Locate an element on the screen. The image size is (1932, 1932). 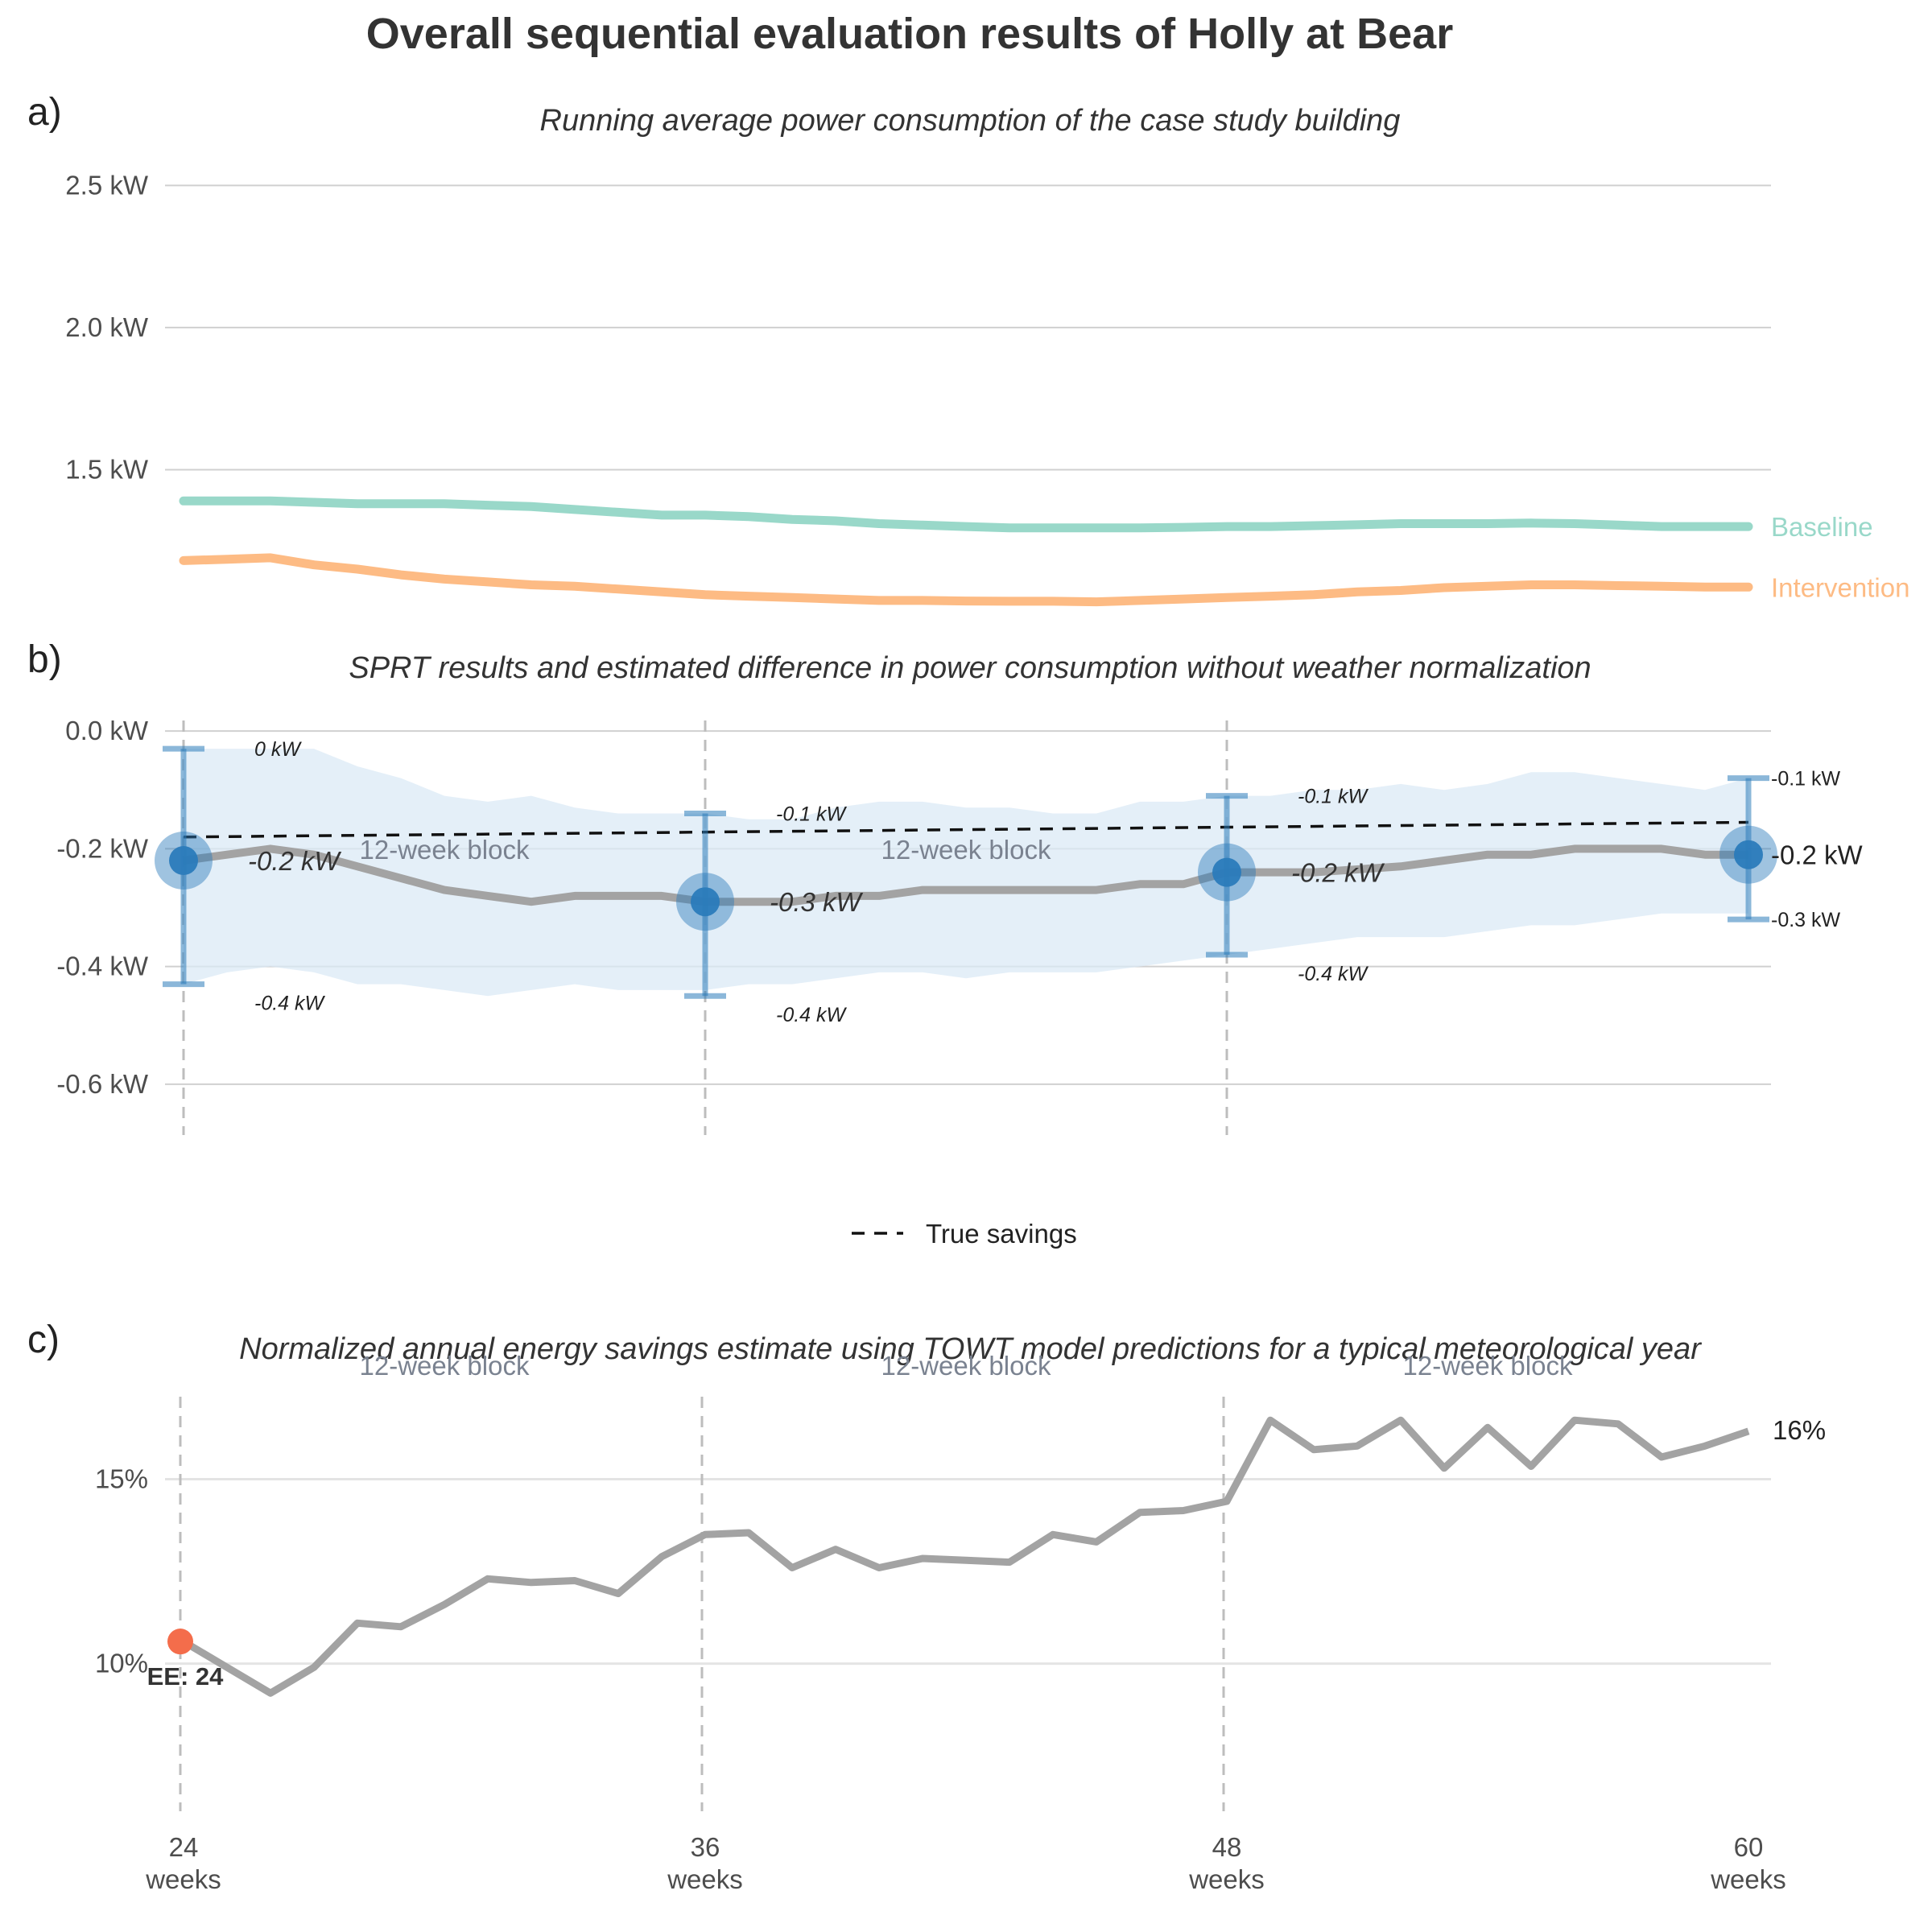
panel-b-y-tick-label: 0.0 kW is located at coordinates (107, 730).